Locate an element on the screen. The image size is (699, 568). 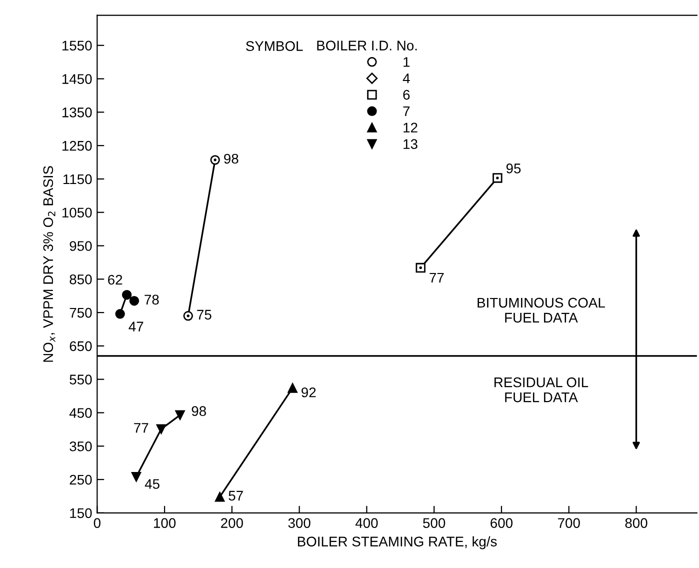
annotation: 62 is located at coordinates (115, 279).